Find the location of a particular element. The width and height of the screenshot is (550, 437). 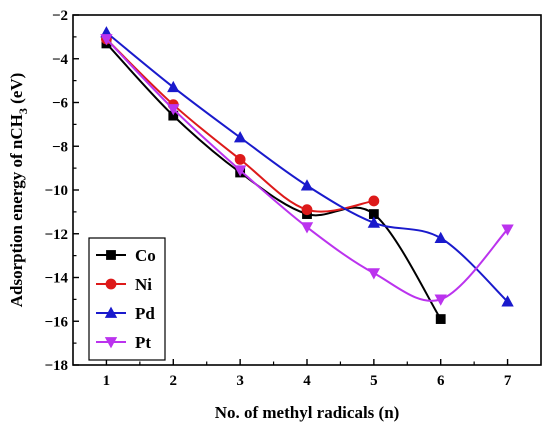

x-tick-label: 1 is located at coordinates (107, 381).